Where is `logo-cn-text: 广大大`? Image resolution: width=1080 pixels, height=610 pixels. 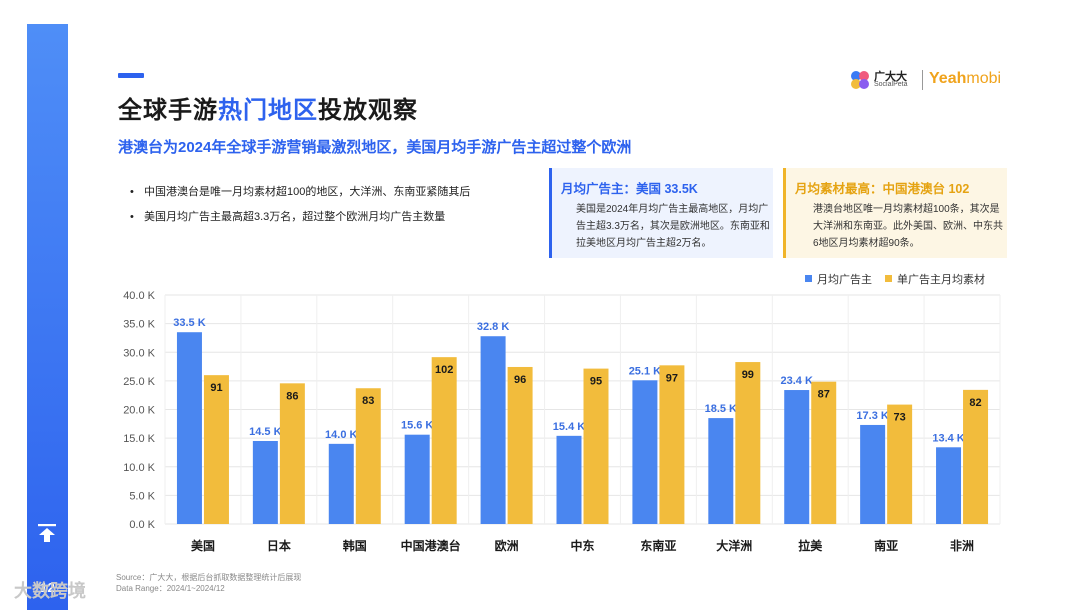
logo-cn-text: 广大大 is located at coordinates (890, 77).